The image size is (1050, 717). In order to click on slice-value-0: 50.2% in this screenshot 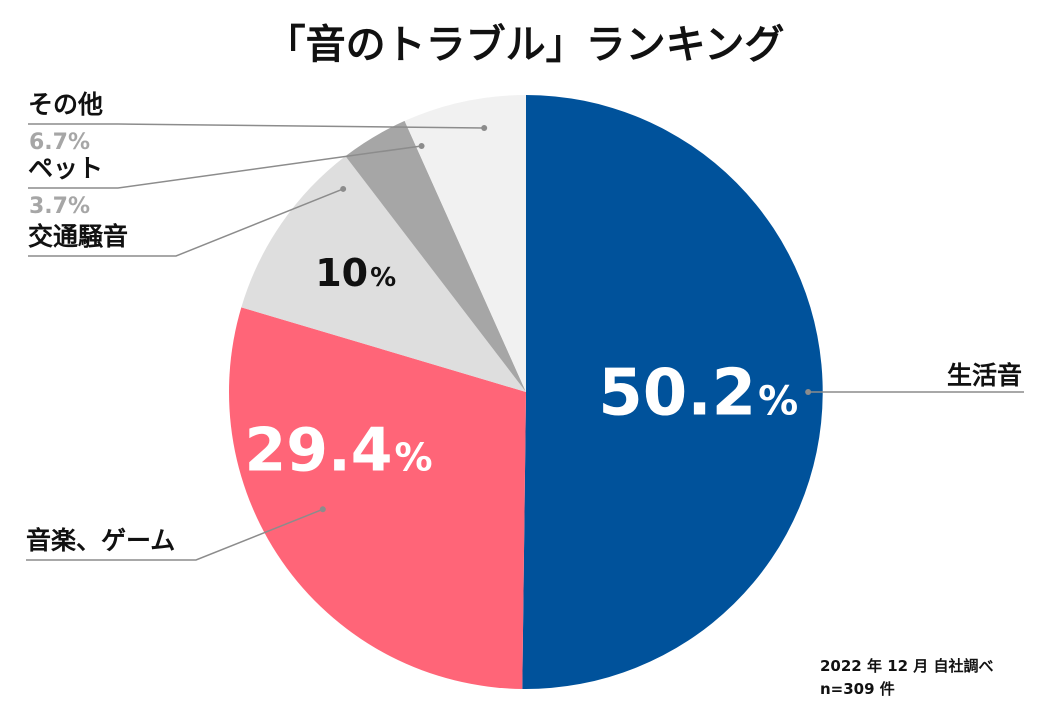, I will do `click(698, 393)`.